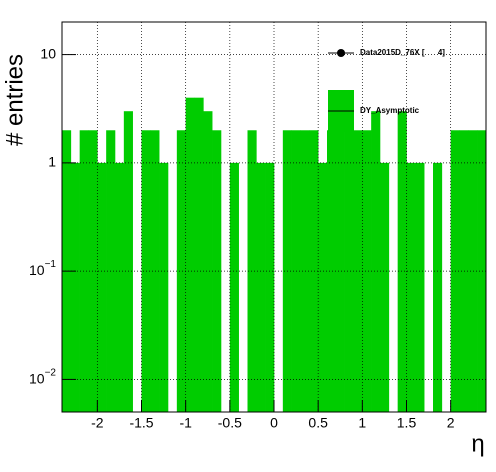  I want to click on y-tick-label: 10⁻², so click(42, 376).